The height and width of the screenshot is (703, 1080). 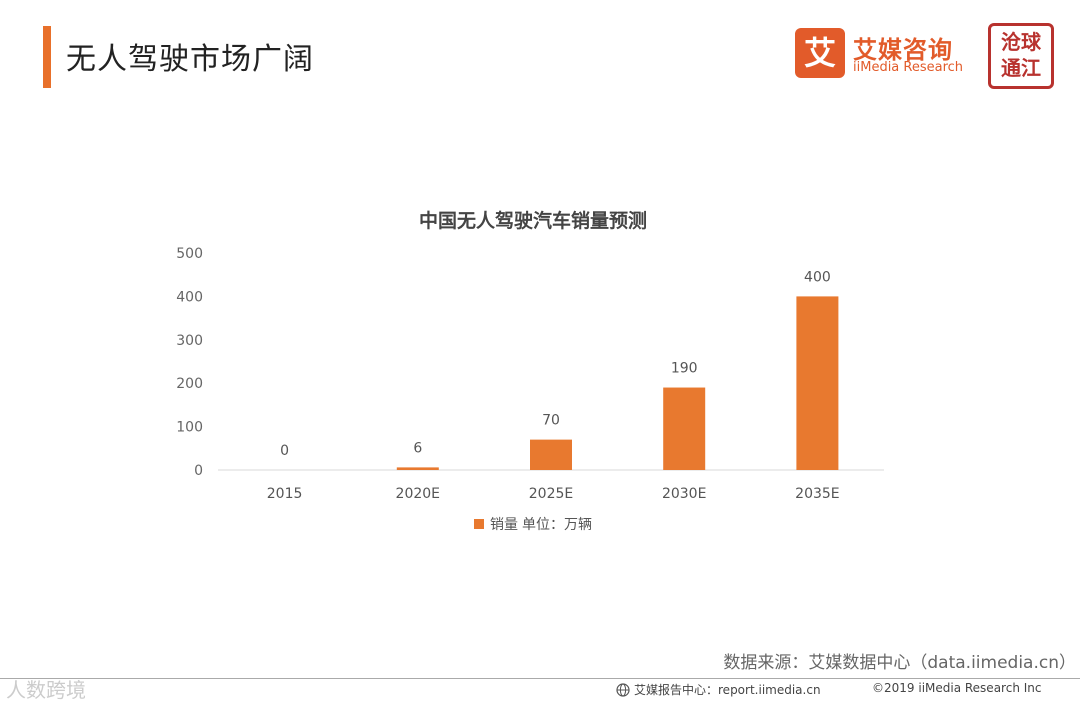 I want to click on red-seal-stamp: 沧球 通江, so click(x=1021, y=56).